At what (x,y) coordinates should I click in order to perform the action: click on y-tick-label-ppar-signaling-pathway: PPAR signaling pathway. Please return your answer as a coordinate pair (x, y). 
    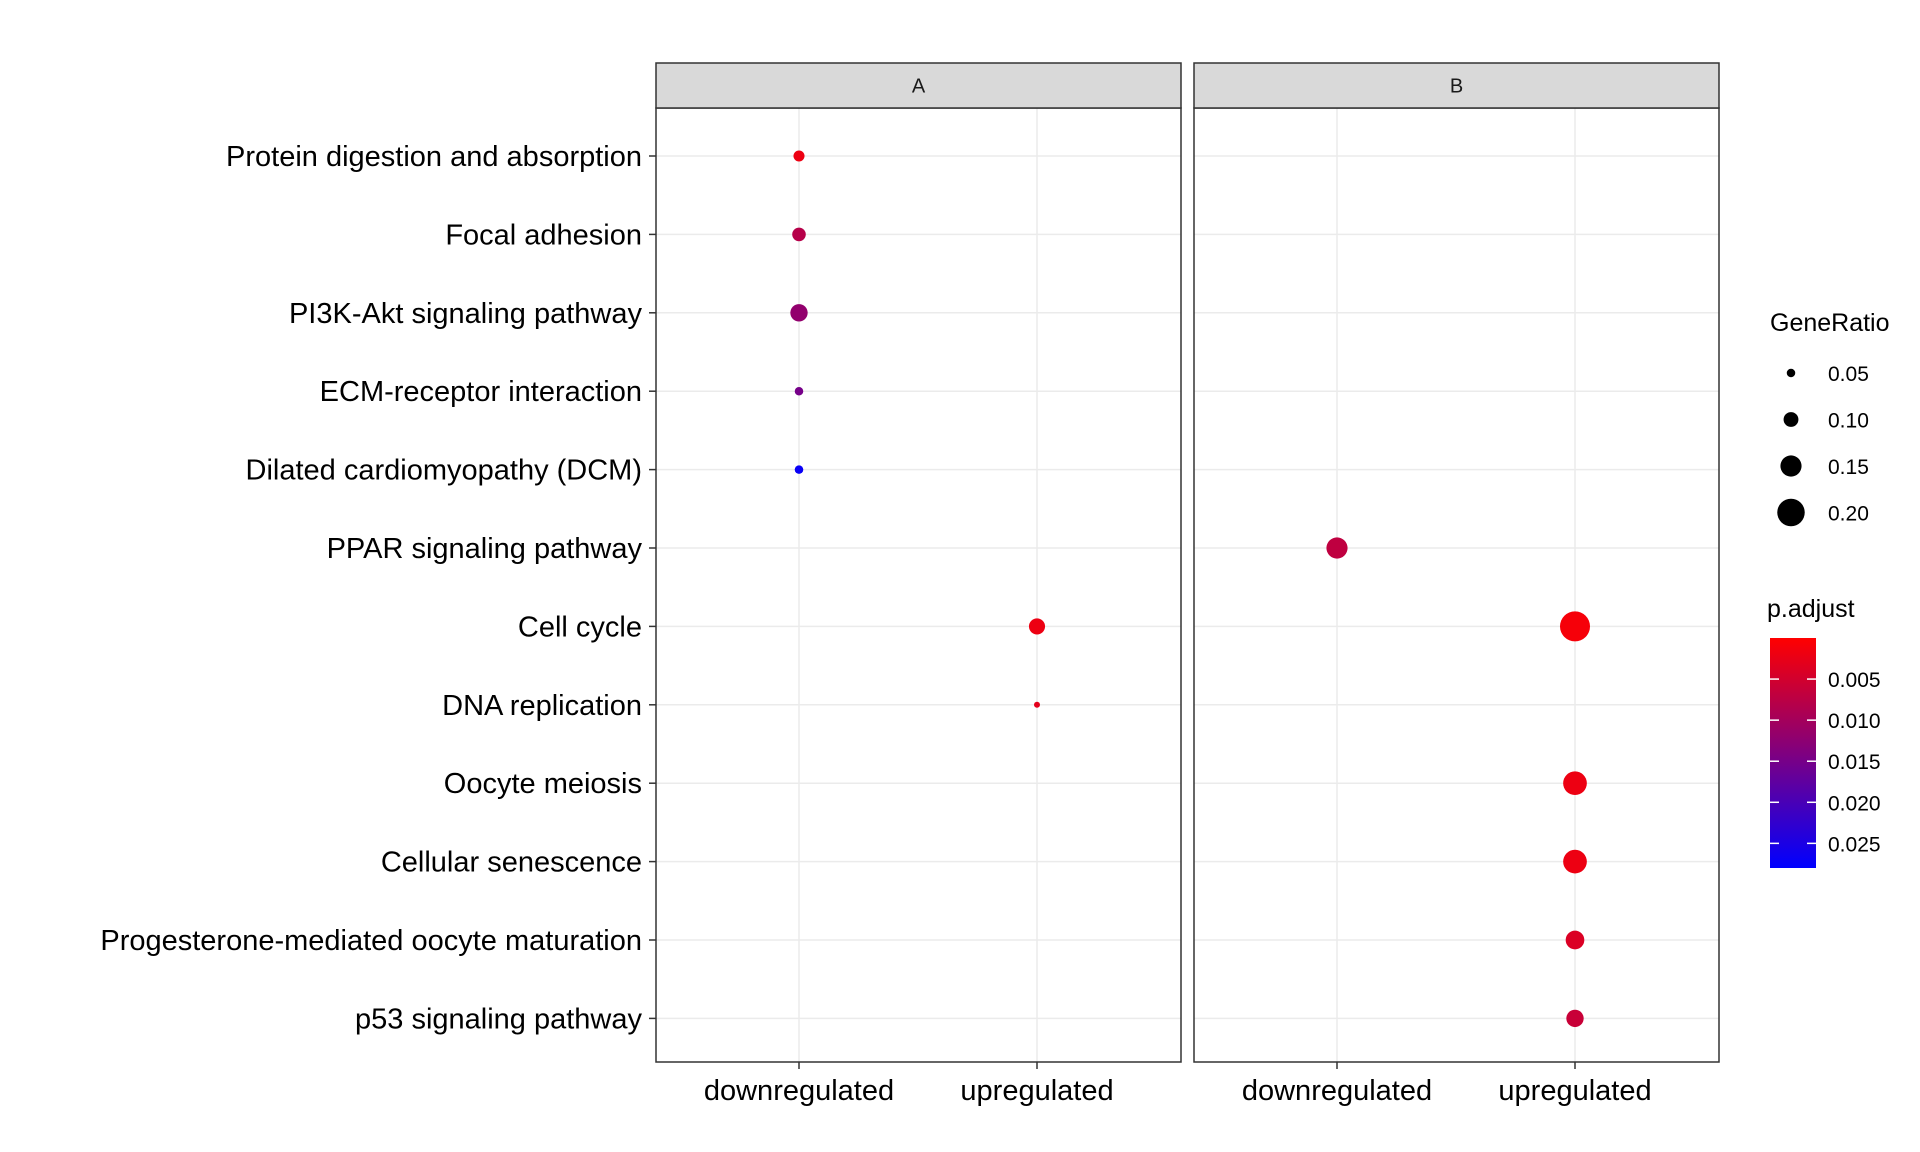
    Looking at the image, I should click on (485, 549).